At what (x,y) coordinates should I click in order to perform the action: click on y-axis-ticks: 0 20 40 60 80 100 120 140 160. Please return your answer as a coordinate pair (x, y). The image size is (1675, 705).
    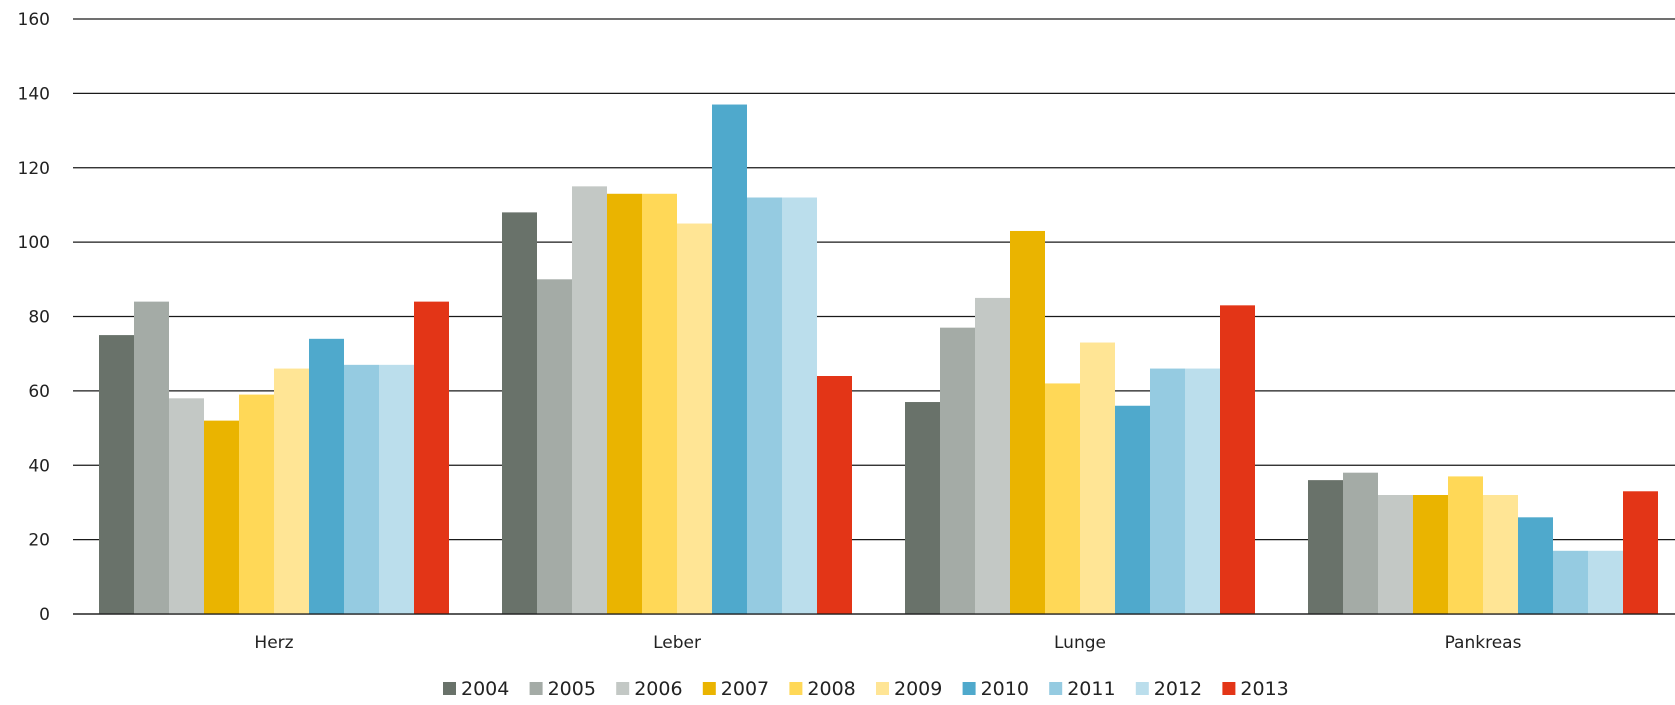
    Looking at the image, I should click on (34, 317).